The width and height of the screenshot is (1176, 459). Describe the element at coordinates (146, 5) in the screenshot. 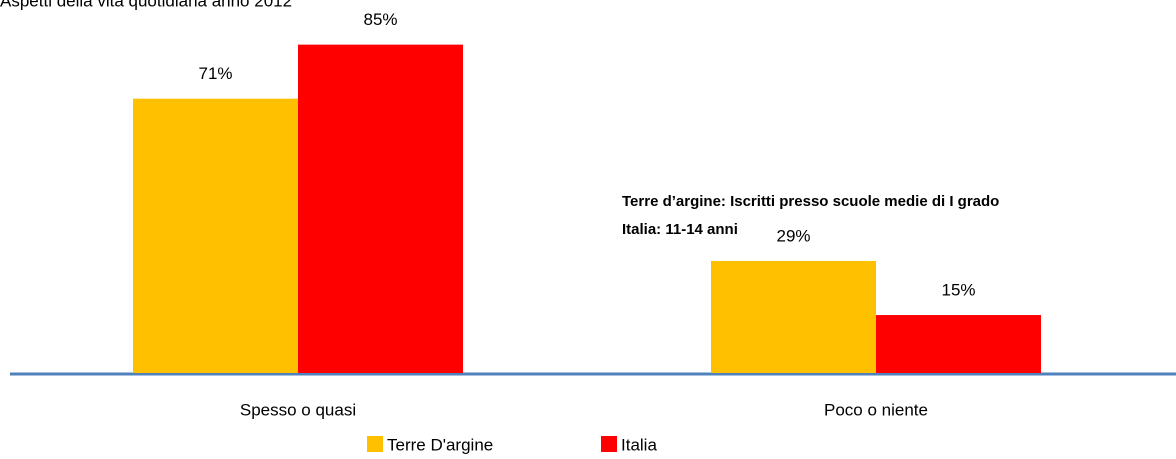

I see `chart-title: Aspetti della vita quotidiana anno 2012` at that location.